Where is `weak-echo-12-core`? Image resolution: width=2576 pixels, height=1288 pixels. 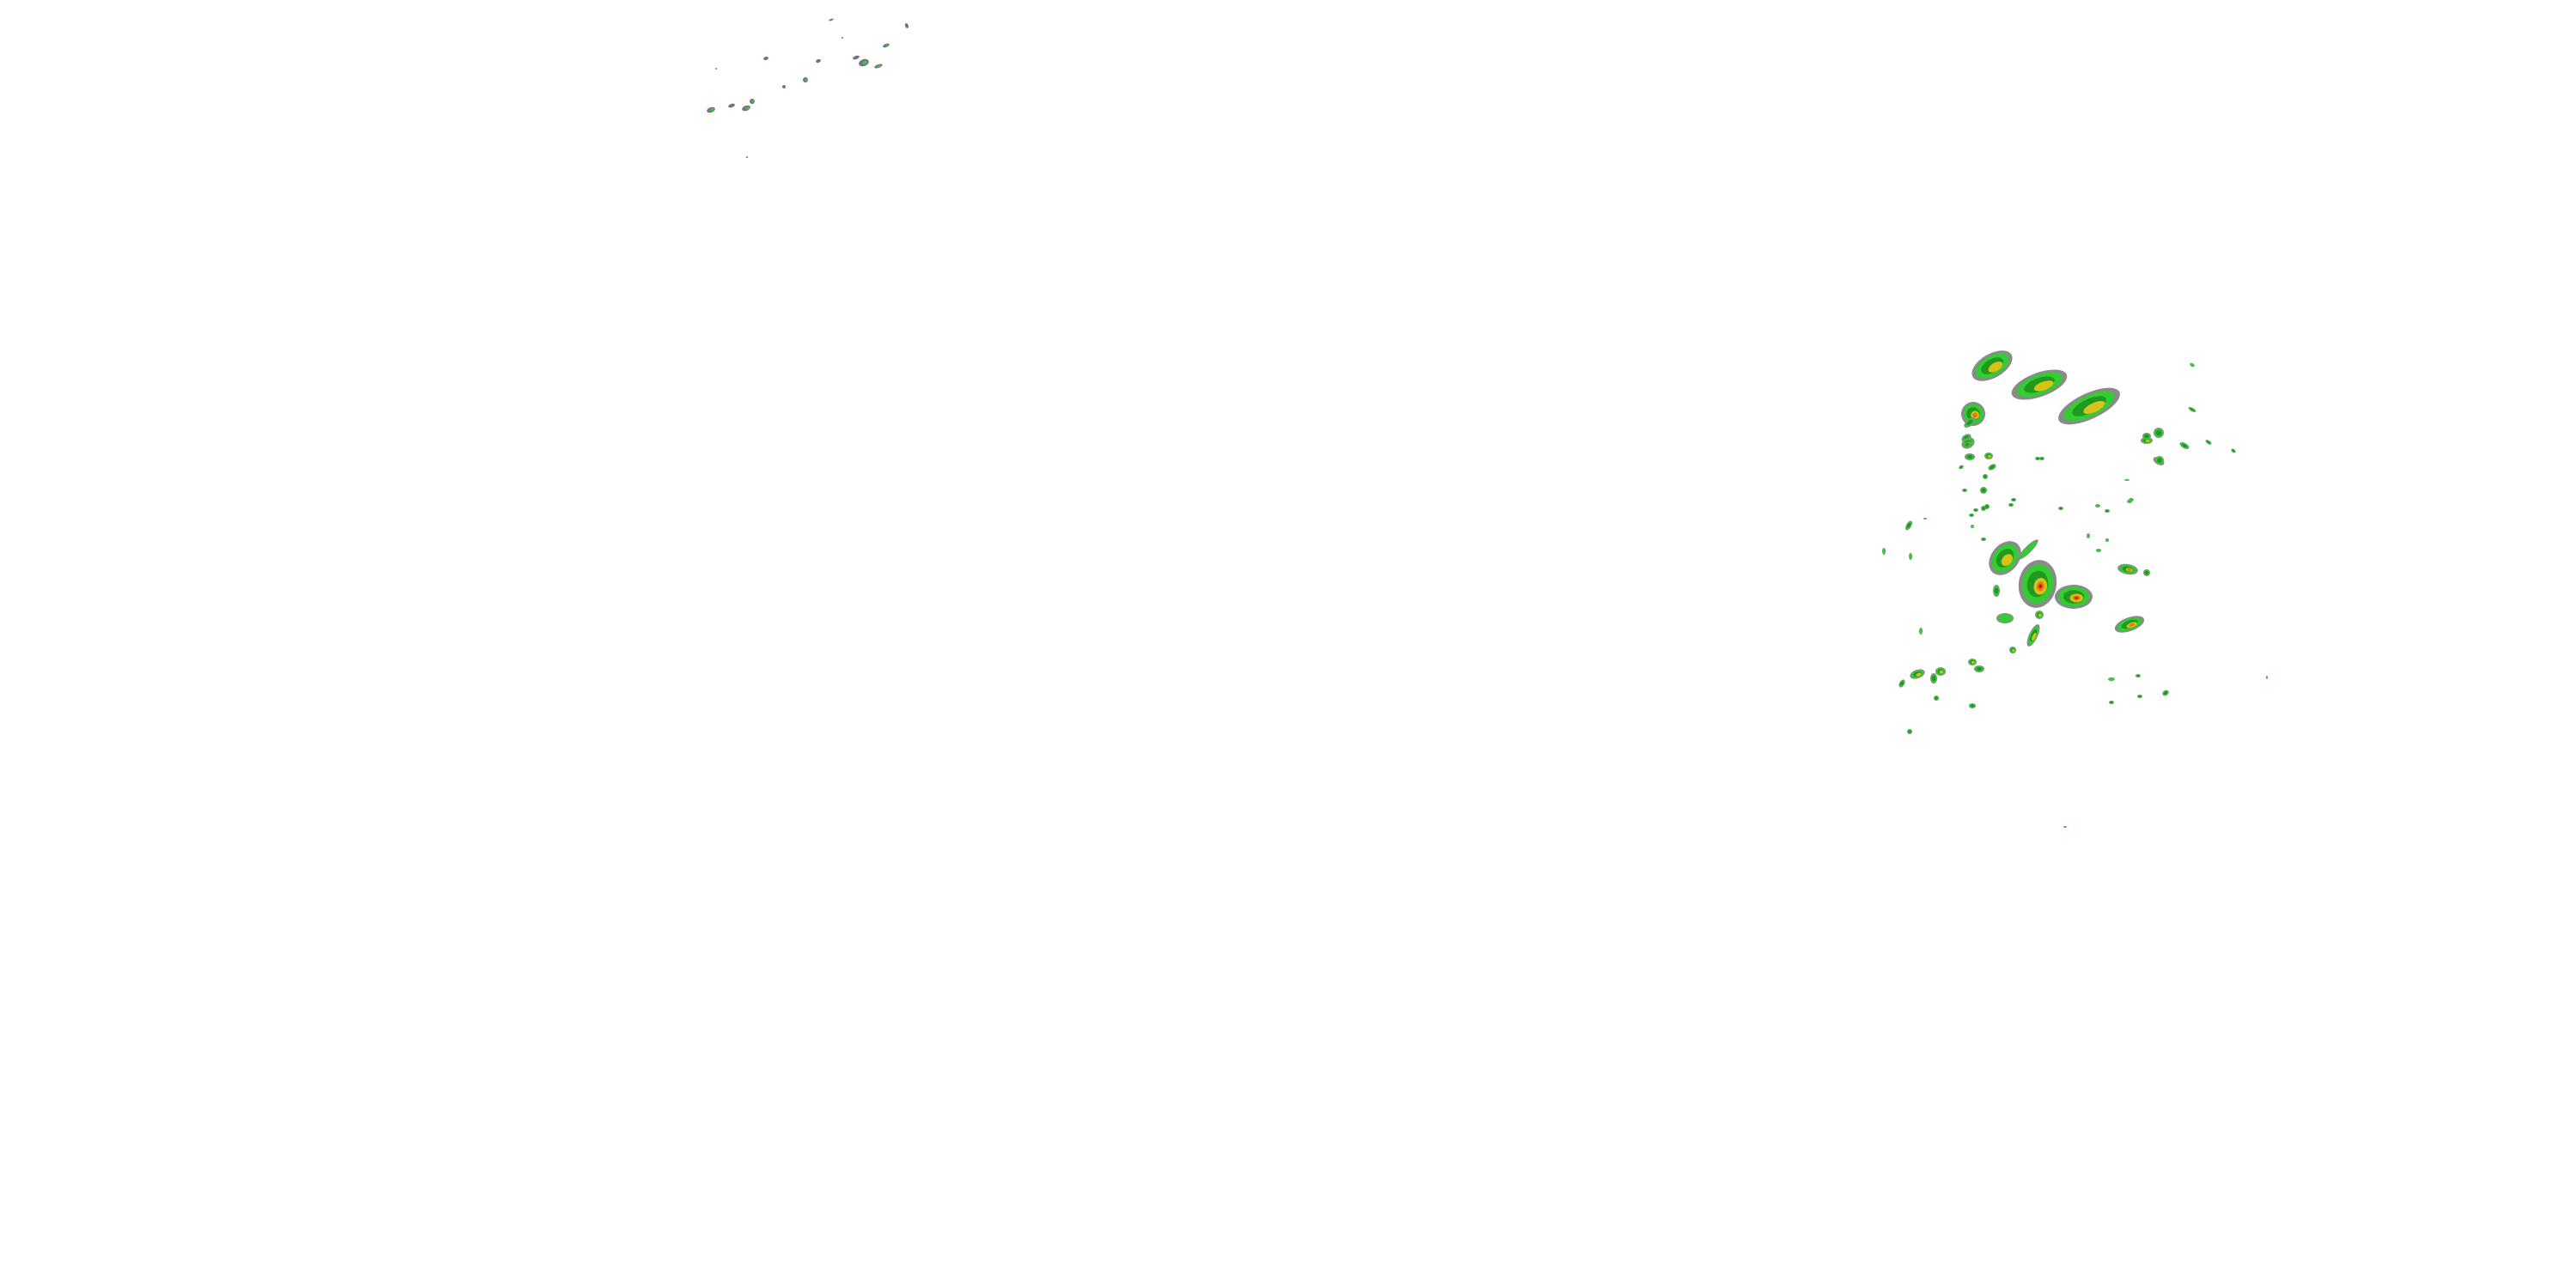
weak-echo-12-core is located at coordinates (887, 45).